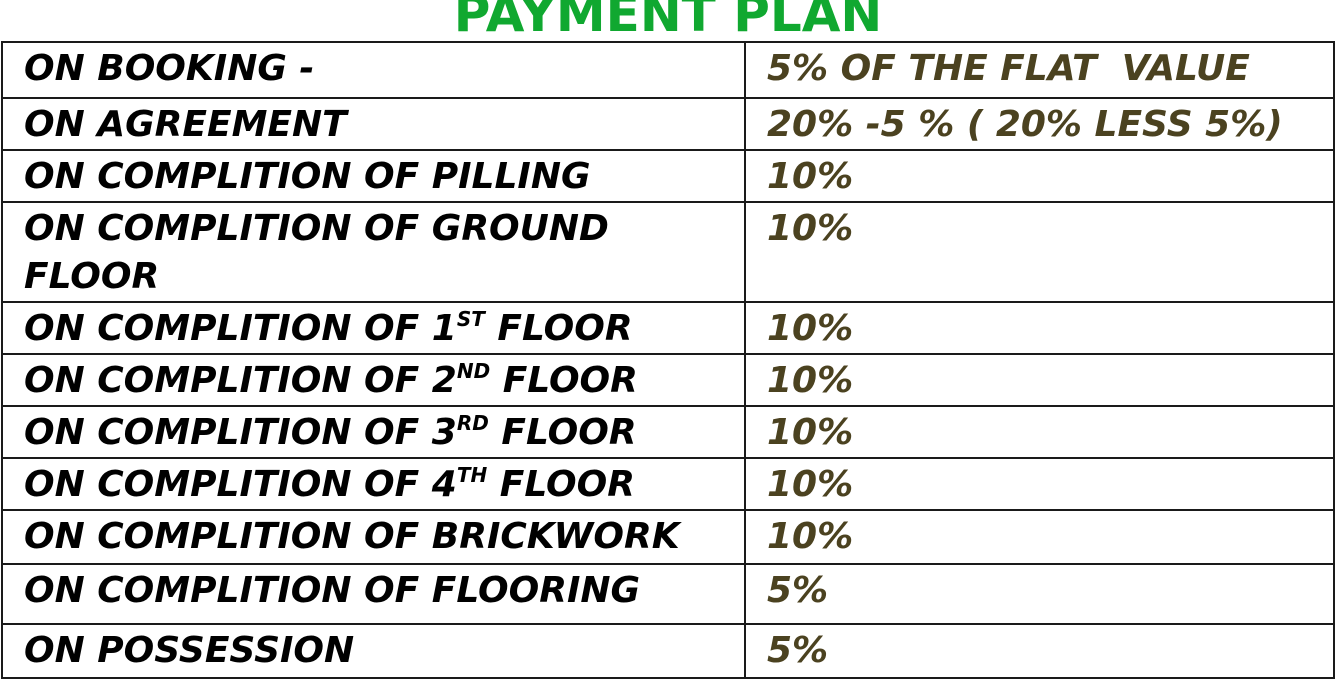 The width and height of the screenshot is (1336, 679). I want to click on table-row: ON BOOKING - 5% OF THE FLAT VALUE, so click(668, 70).